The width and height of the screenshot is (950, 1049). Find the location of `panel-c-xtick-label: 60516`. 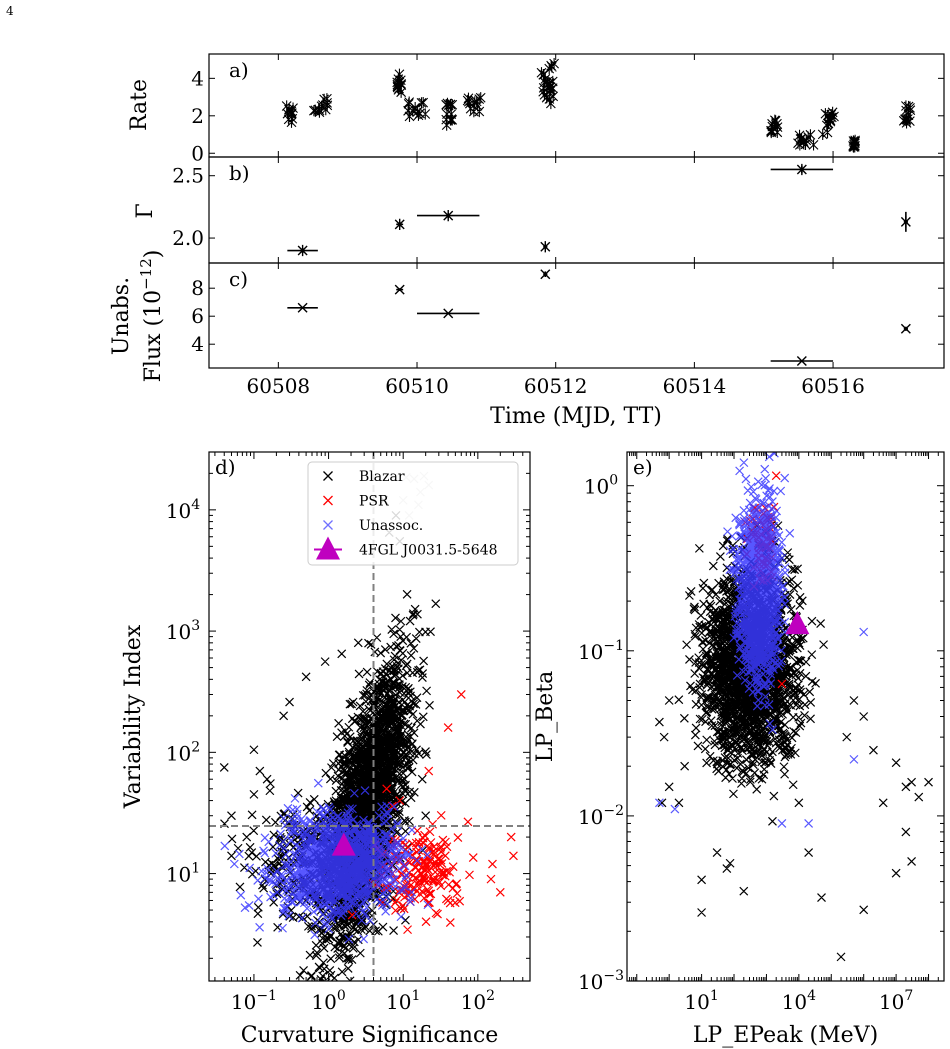

panel-c-xtick-label: 60516 is located at coordinates (833, 386).